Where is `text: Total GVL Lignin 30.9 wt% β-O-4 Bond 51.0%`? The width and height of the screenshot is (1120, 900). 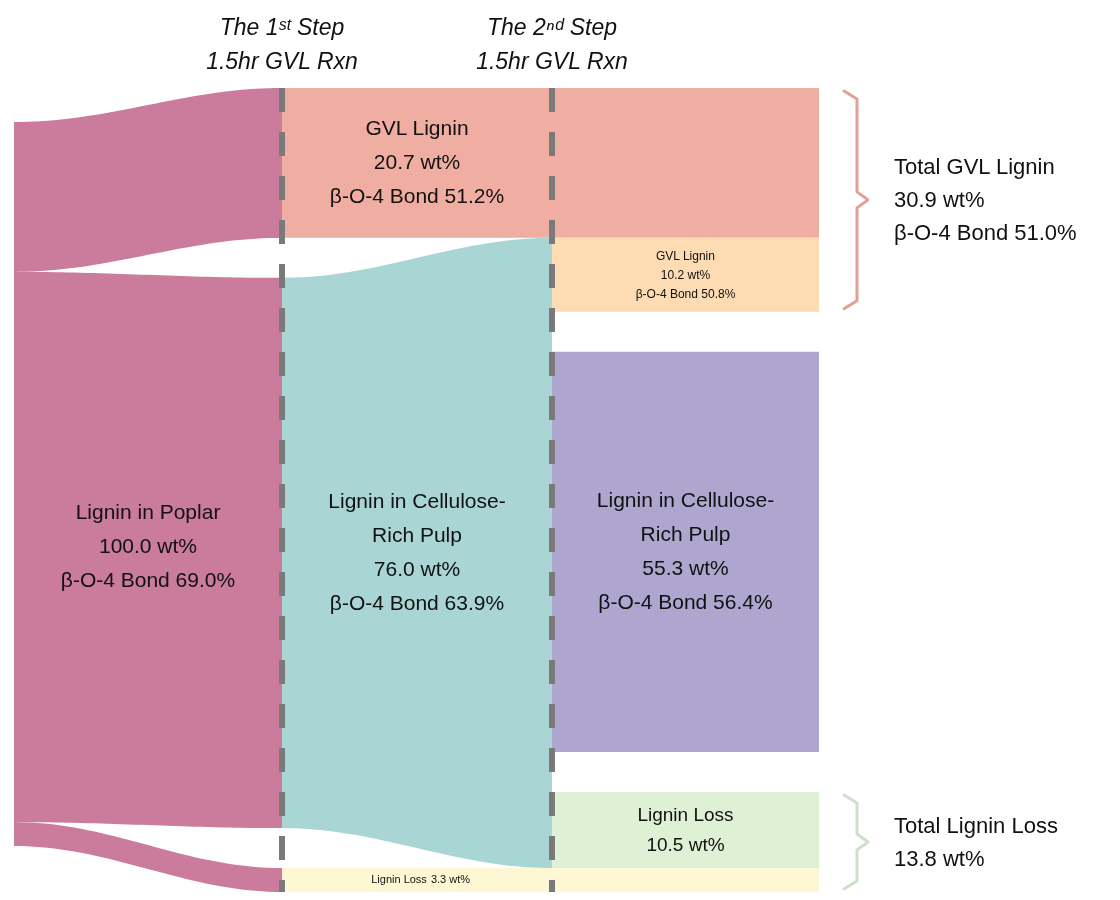 text: Total GVL Lignin 30.9 wt% β-O-4 Bond 51.0% is located at coordinates (985, 199).